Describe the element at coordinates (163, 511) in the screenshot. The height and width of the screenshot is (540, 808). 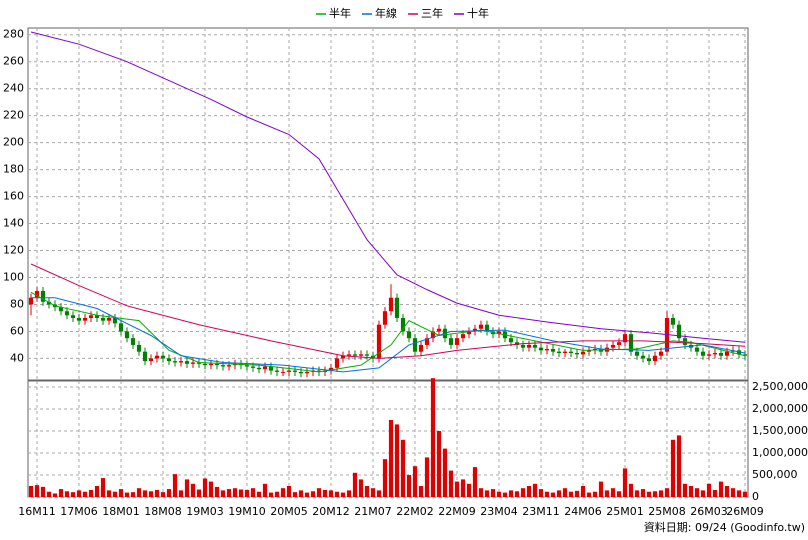
I see `x-tick-label: 18M08` at that location.